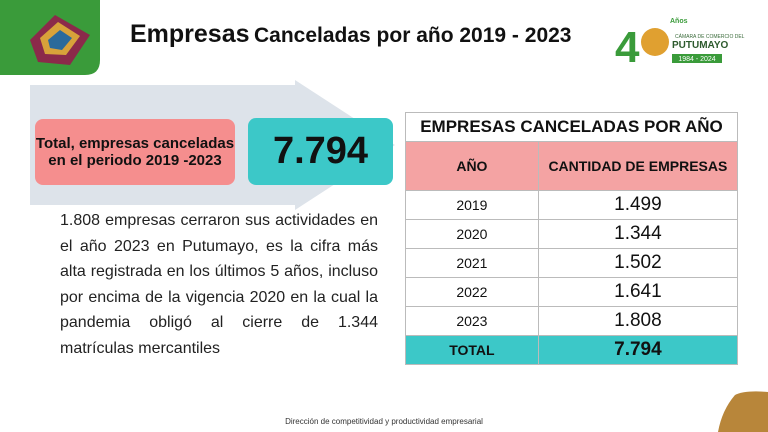 The width and height of the screenshot is (768, 432). I want to click on logo-badge, so click(655, 42).